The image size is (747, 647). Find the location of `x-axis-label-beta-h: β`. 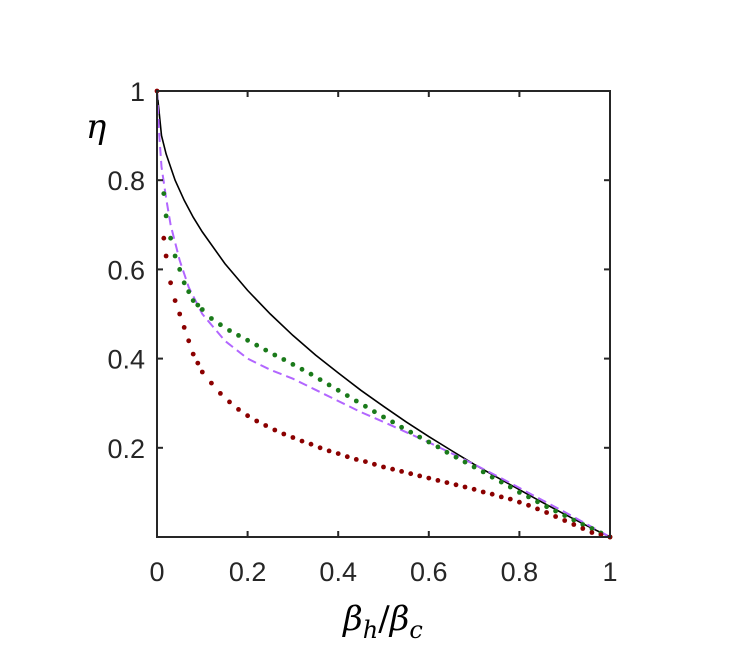

x-axis-label-beta-h: β is located at coordinates (352, 619).